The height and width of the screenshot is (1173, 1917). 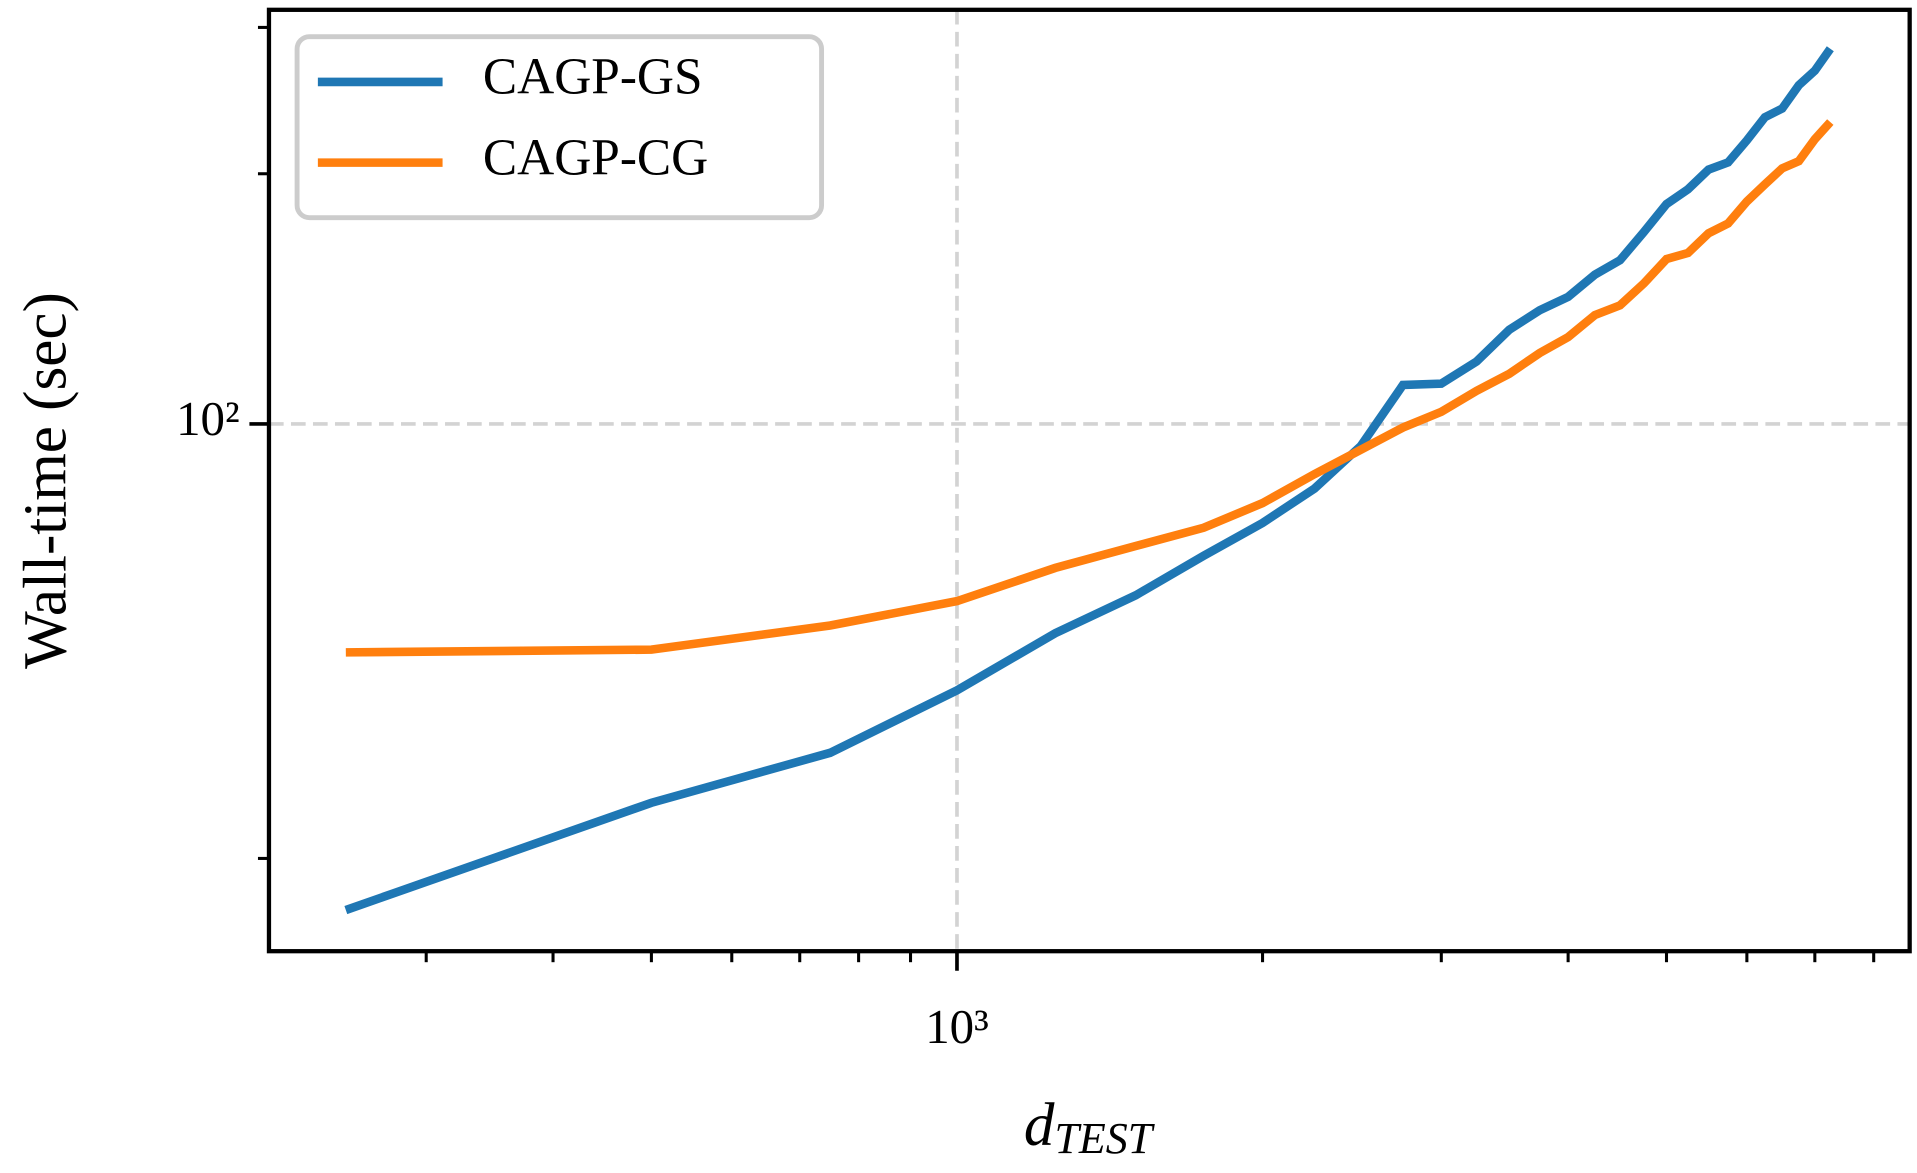 What do you see at coordinates (559, 127) in the screenshot?
I see `legend: CAGP-GS CAGP-CG` at bounding box center [559, 127].